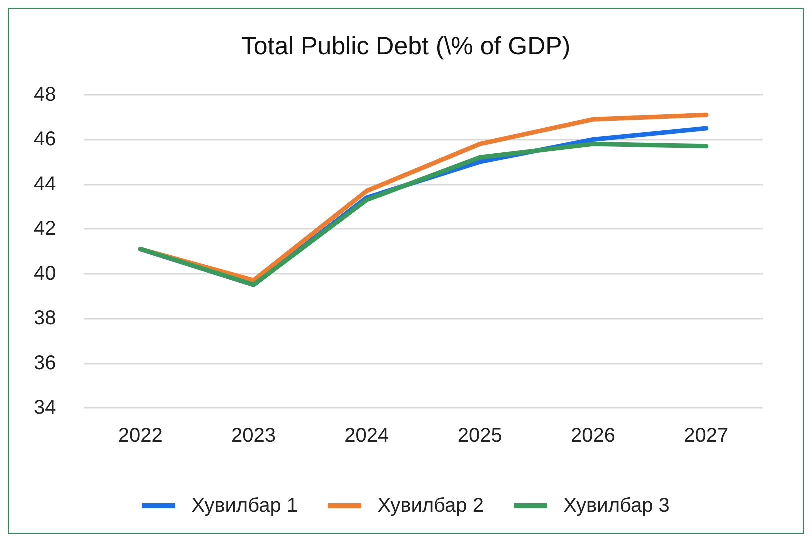  What do you see at coordinates (367, 436) in the screenshot?
I see `x-tick-label: 2024` at bounding box center [367, 436].